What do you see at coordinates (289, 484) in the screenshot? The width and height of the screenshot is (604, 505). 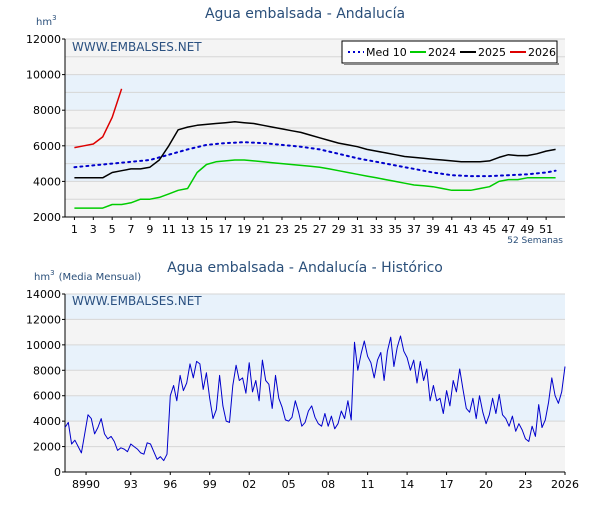 I see `x-tick-label: 05` at bounding box center [289, 484].